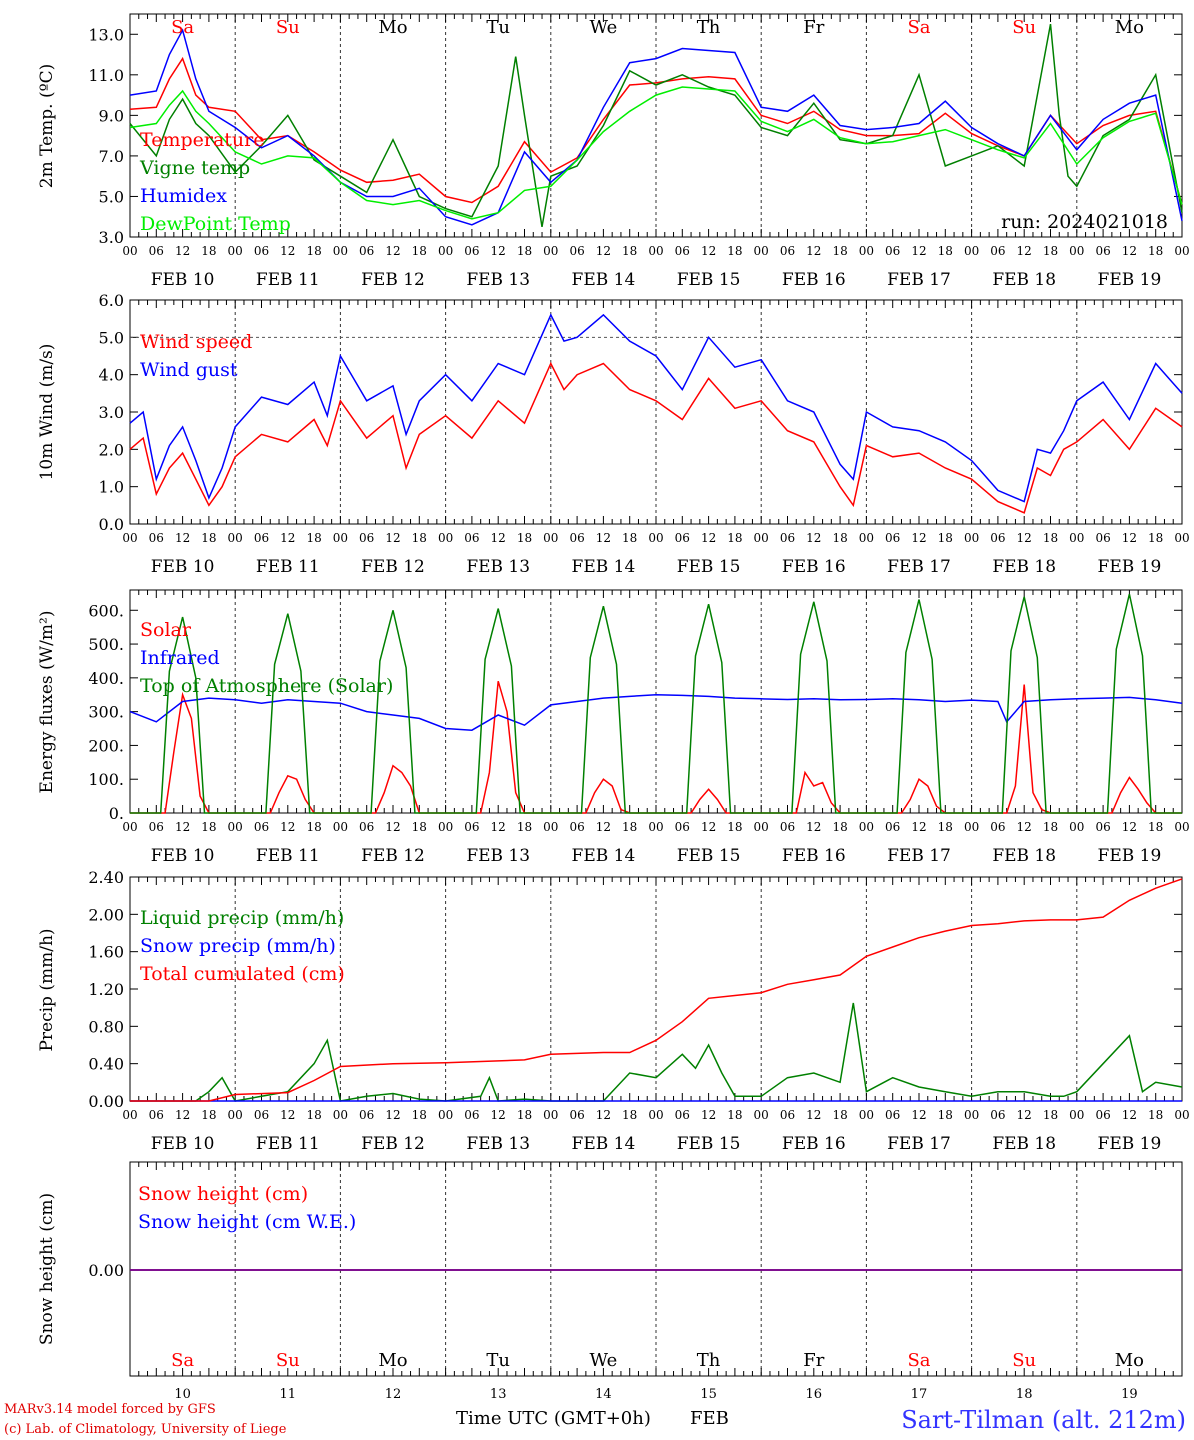  I want to click on wind-series-line, so click(656, 408).